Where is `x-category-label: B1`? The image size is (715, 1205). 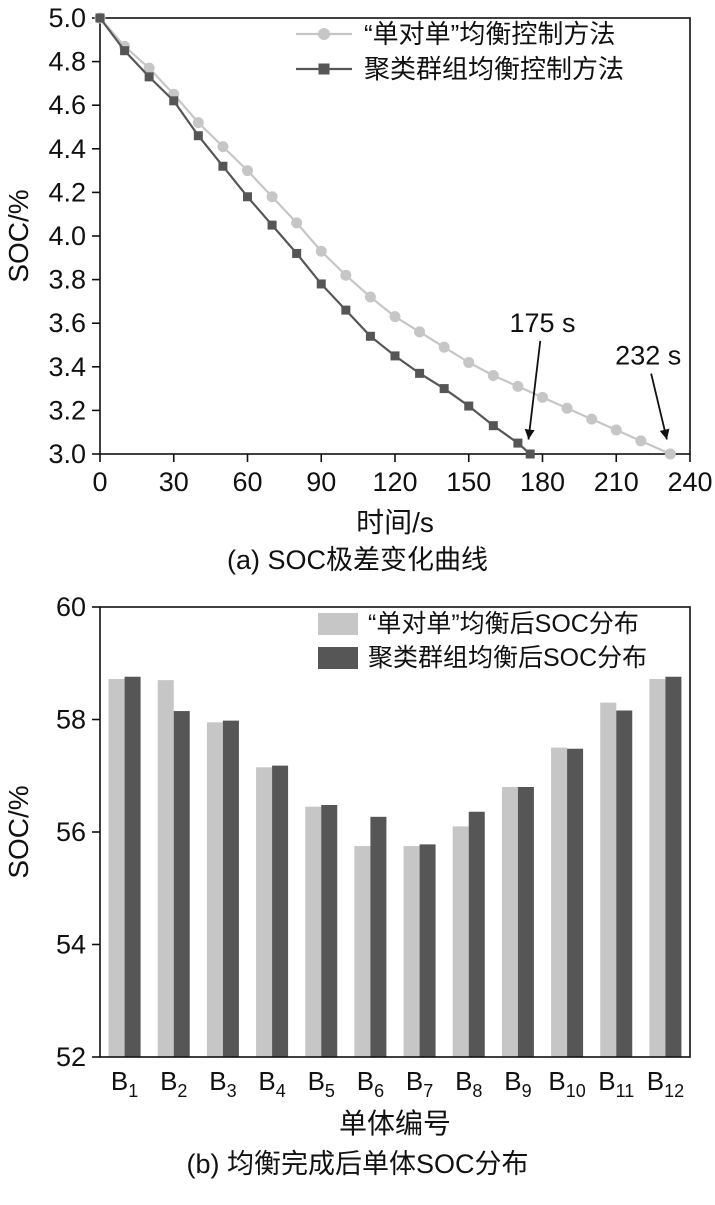
x-category-label: B1 is located at coordinates (124, 1083).